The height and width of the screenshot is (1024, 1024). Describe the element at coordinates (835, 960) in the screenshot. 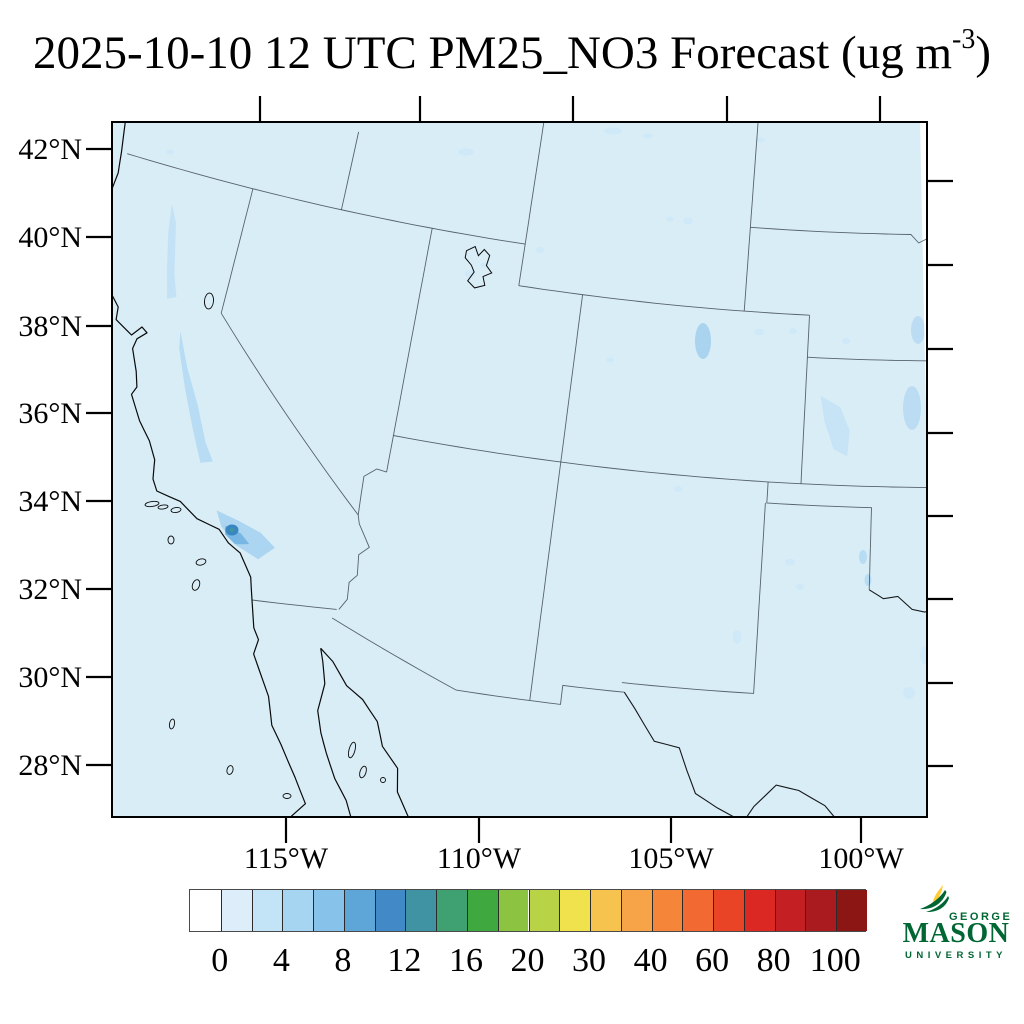

I see `colorbar-tick-label: 100` at that location.